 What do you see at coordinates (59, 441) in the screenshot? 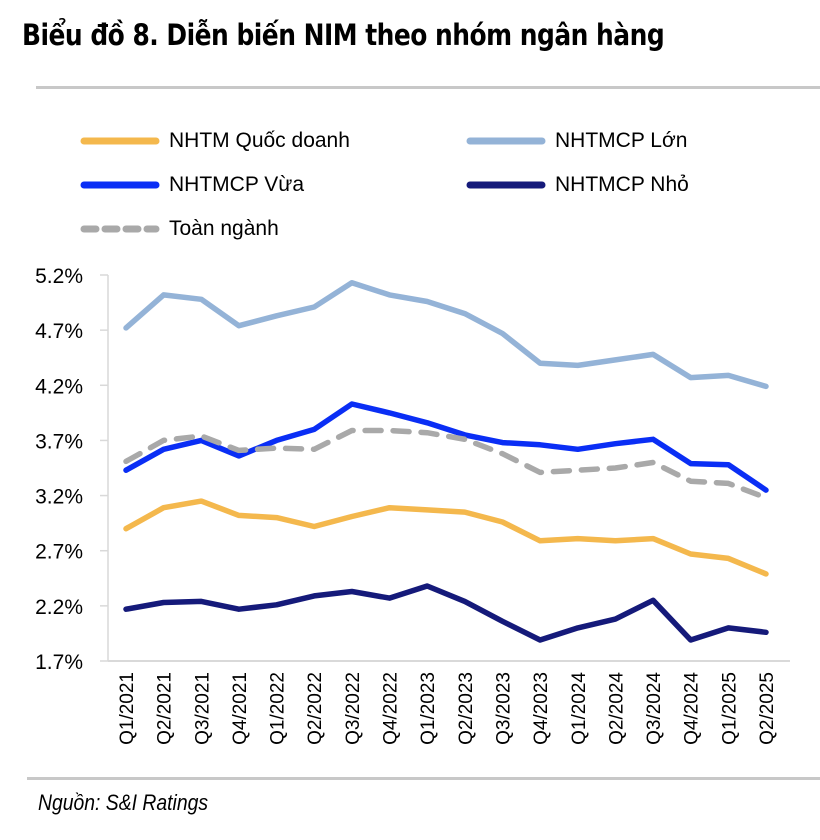
I see `y-tick-label: 3.7%` at bounding box center [59, 441].